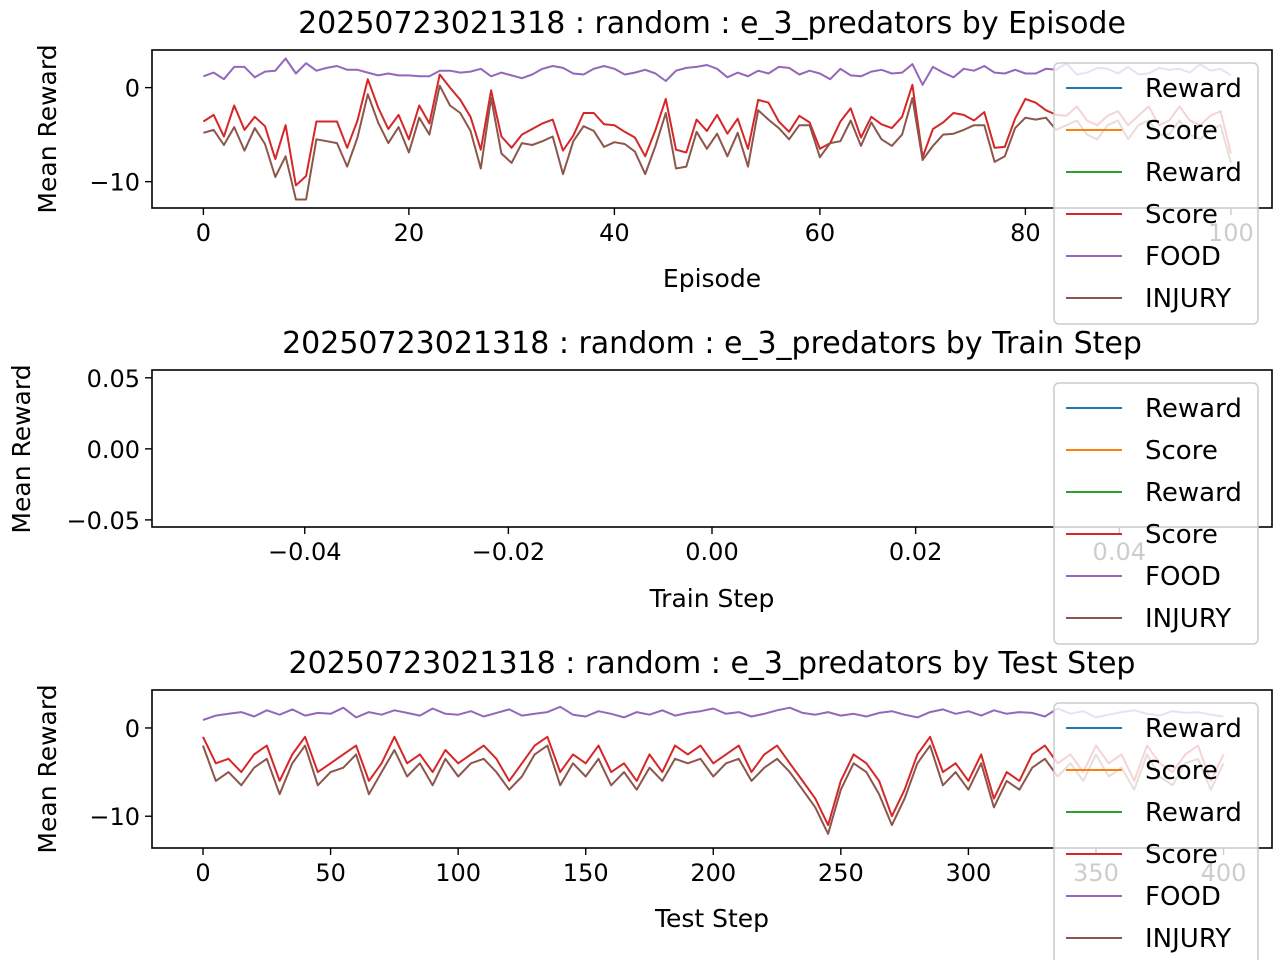 The width and height of the screenshot is (1280, 964). Describe the element at coordinates (113, 450) in the screenshot. I see `y-tick-label: 0.00` at that location.